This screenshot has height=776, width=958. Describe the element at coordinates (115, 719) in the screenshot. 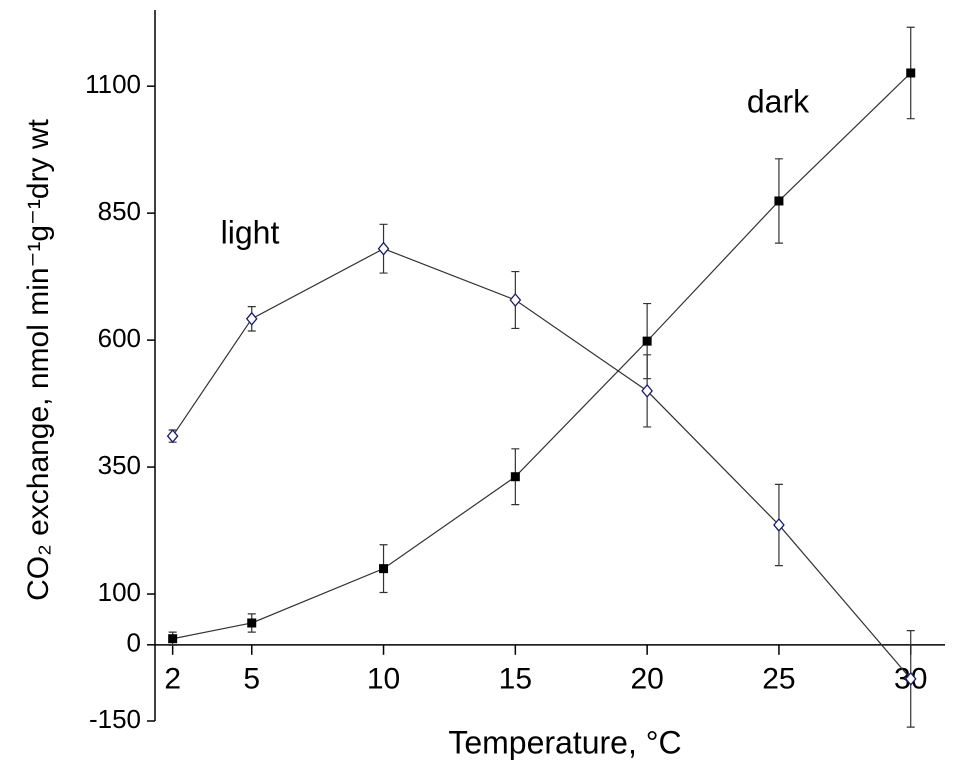

I see `y-tick-label: -150` at that location.